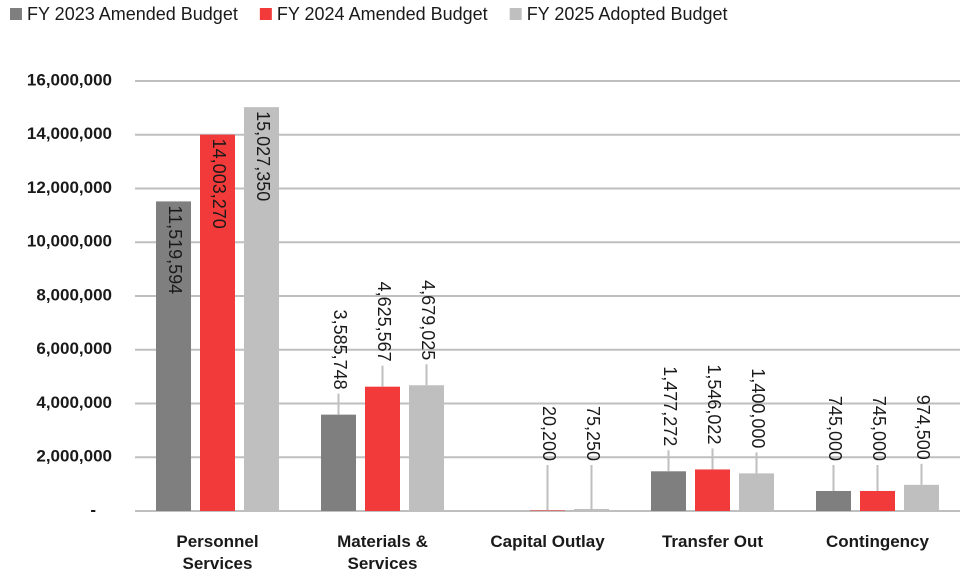  What do you see at coordinates (382, 552) in the screenshot?
I see `x-tick-label: Materials & Services` at bounding box center [382, 552].